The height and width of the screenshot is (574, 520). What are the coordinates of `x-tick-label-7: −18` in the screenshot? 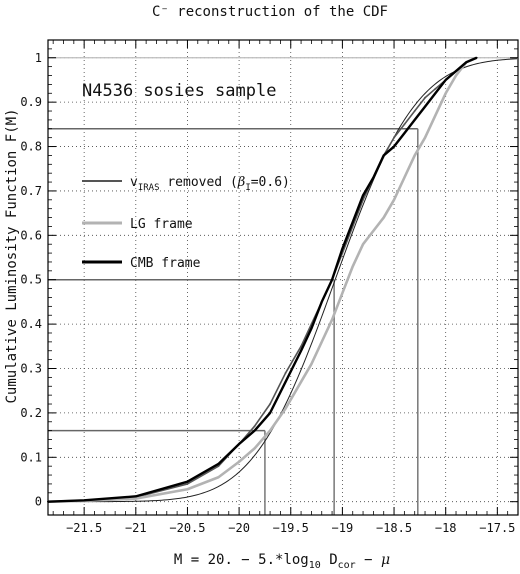 It's located at (446, 528).